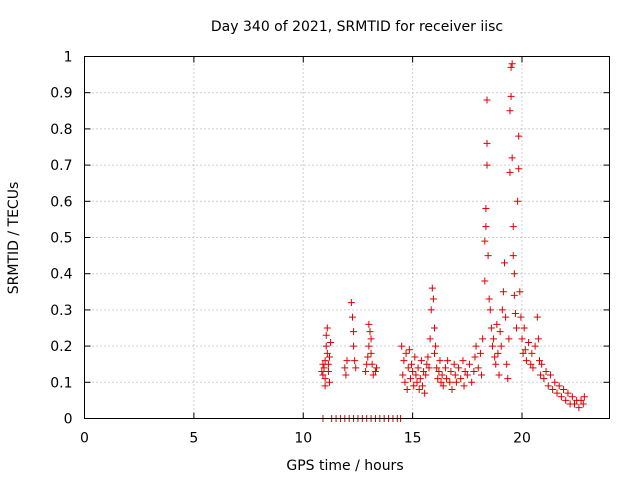 This screenshot has height=480, width=640. I want to click on y-tick-label: 1, so click(68, 58).